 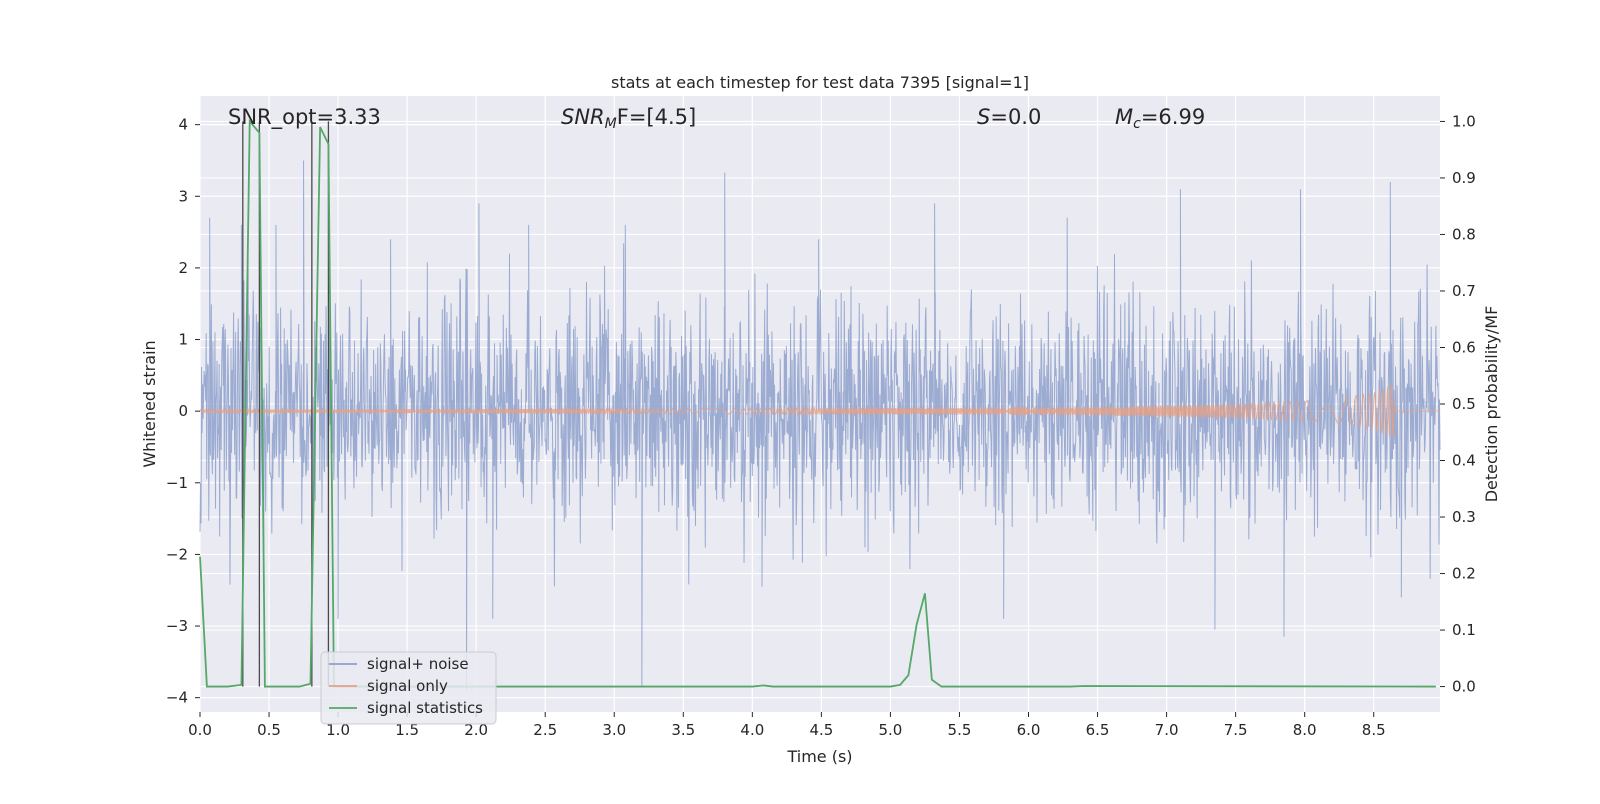 What do you see at coordinates (183, 125) in the screenshot?
I see `y-tick-label-left: 4` at bounding box center [183, 125].